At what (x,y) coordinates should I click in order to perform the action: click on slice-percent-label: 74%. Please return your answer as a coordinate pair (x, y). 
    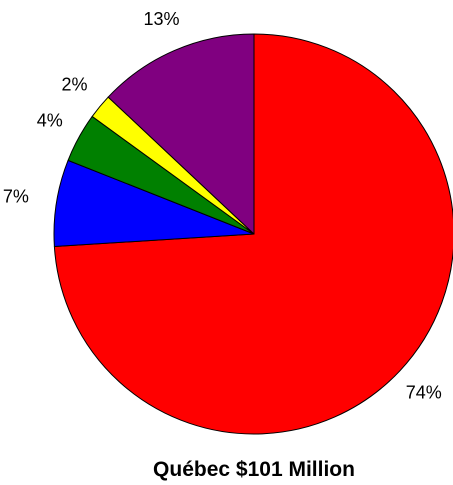
    Looking at the image, I should click on (424, 392).